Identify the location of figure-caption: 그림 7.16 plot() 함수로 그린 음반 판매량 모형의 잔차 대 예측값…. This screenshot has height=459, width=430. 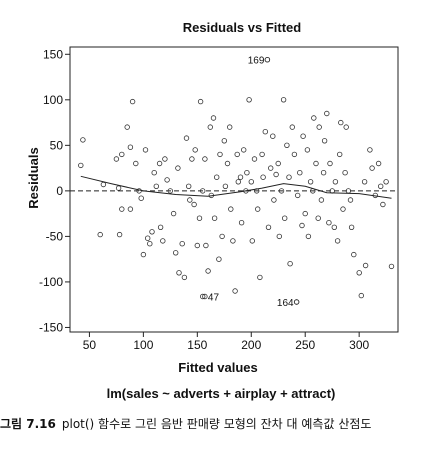
(215, 423).